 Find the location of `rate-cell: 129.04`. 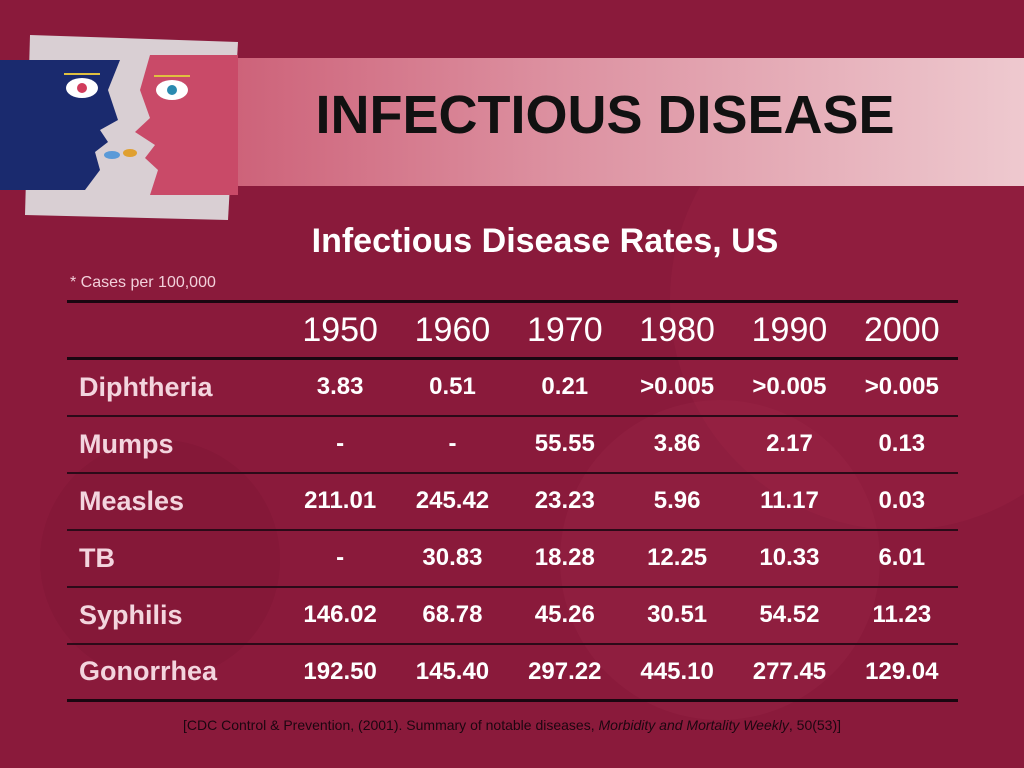

rate-cell: 129.04 is located at coordinates (902, 671).